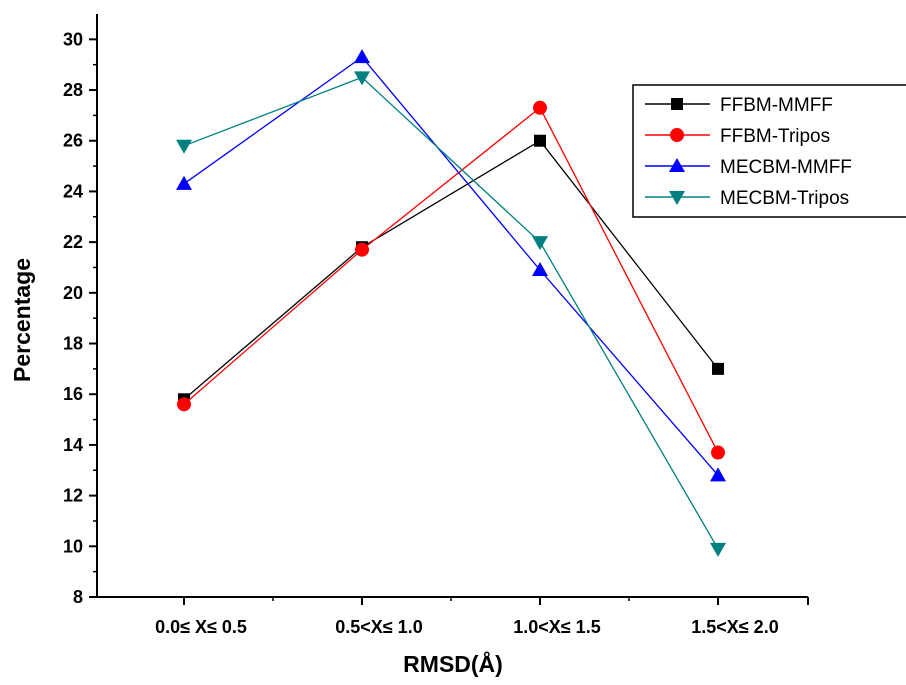 This screenshot has height=685, width=906. What do you see at coordinates (453, 663) in the screenshot?
I see `x-axis-title: RMSD(Å)` at bounding box center [453, 663].